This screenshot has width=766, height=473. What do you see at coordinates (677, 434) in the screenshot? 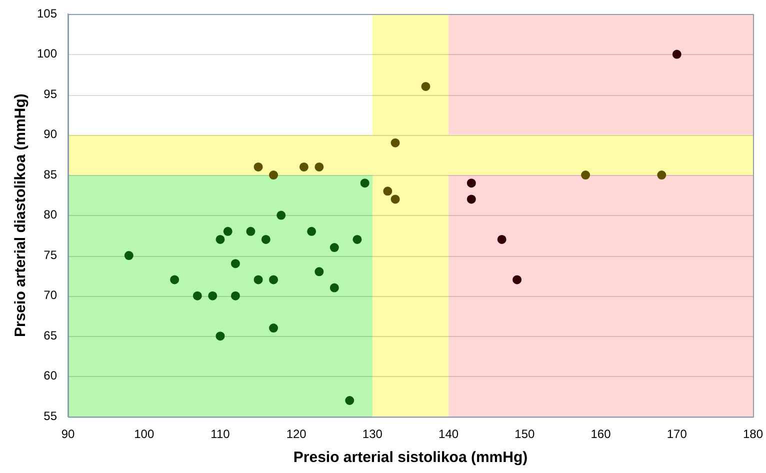
I see `x-tick-label: 170` at bounding box center [677, 434].